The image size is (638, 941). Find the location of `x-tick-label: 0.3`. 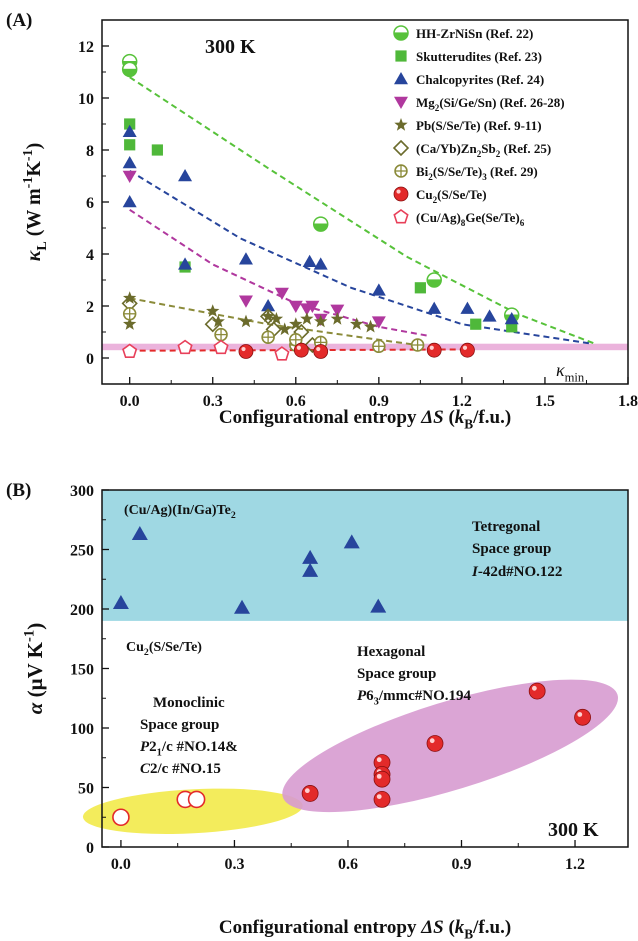

x-tick-label: 0.3 is located at coordinates (213, 401).